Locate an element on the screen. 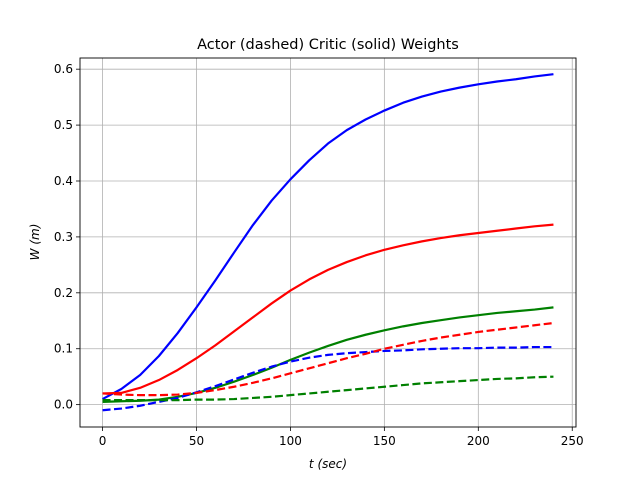 This screenshot has width=640, height=480. x-tick-label: 100 is located at coordinates (290, 441).